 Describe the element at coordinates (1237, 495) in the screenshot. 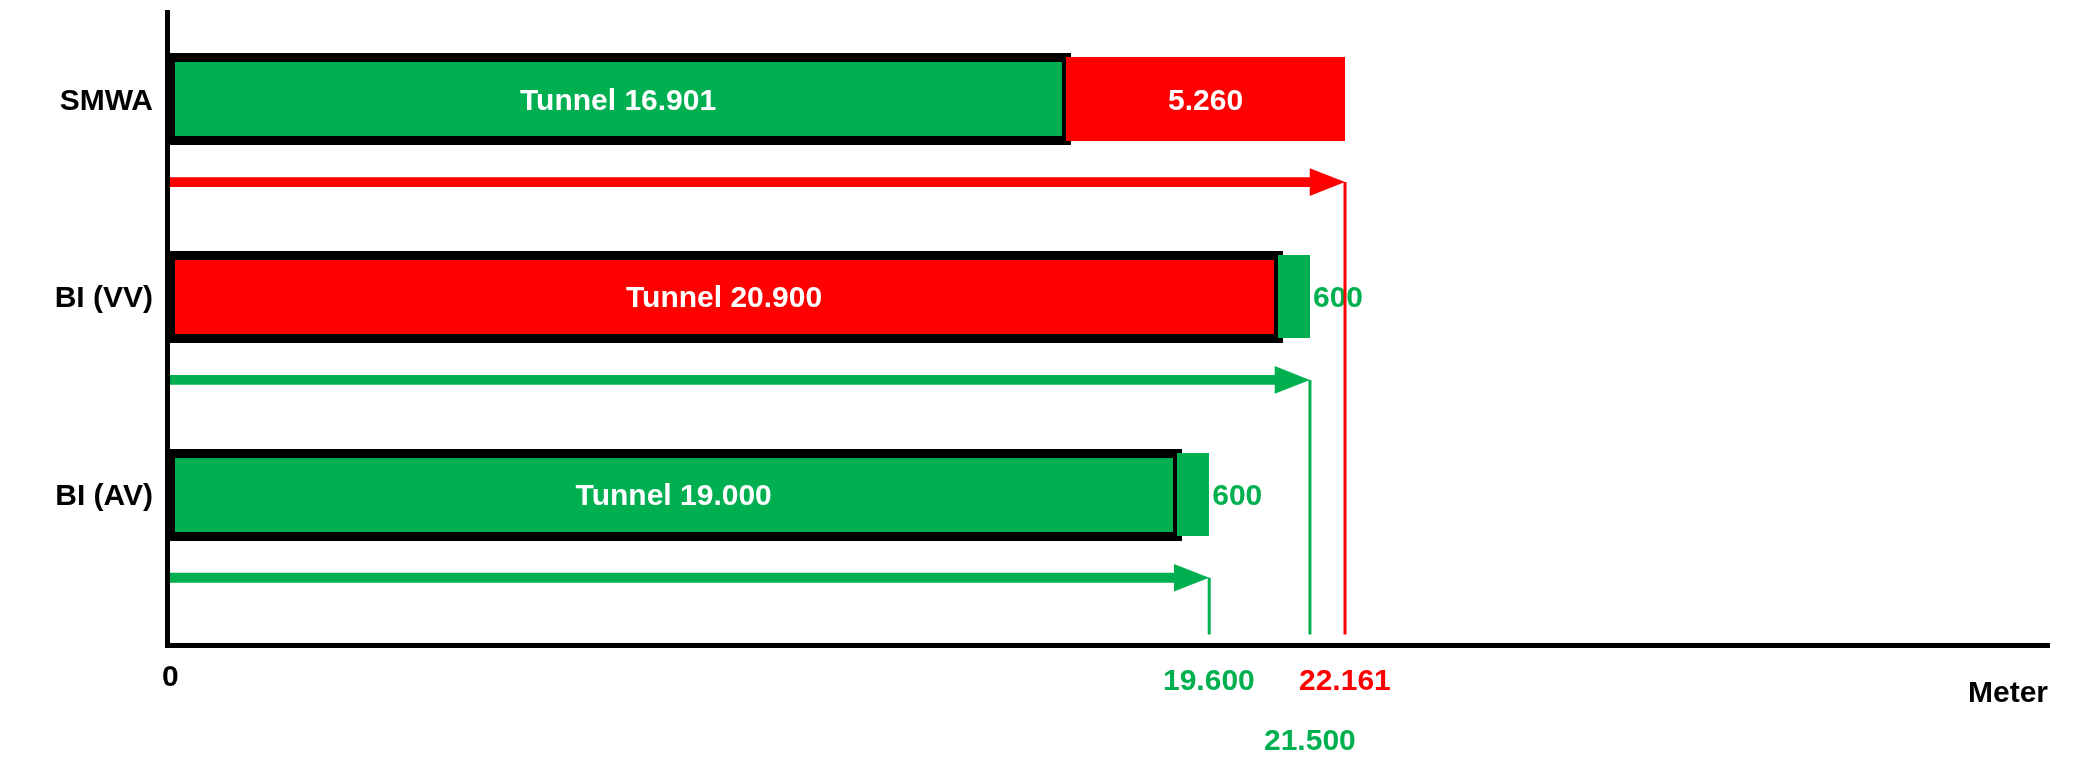

I see `data-label: 600` at that location.